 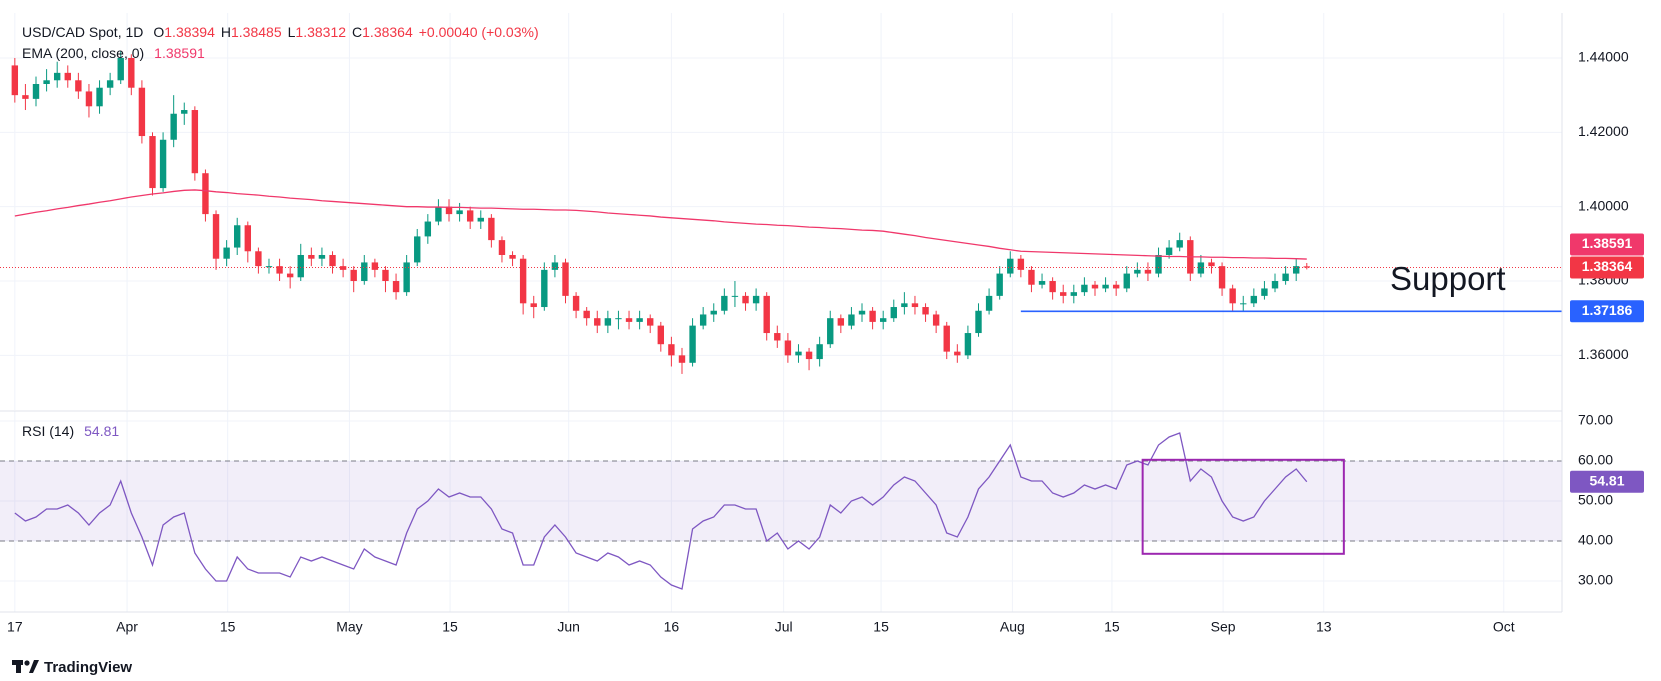 I want to click on symbol-title: USD/CAD Spot, 1D, so click(x=82, y=32).